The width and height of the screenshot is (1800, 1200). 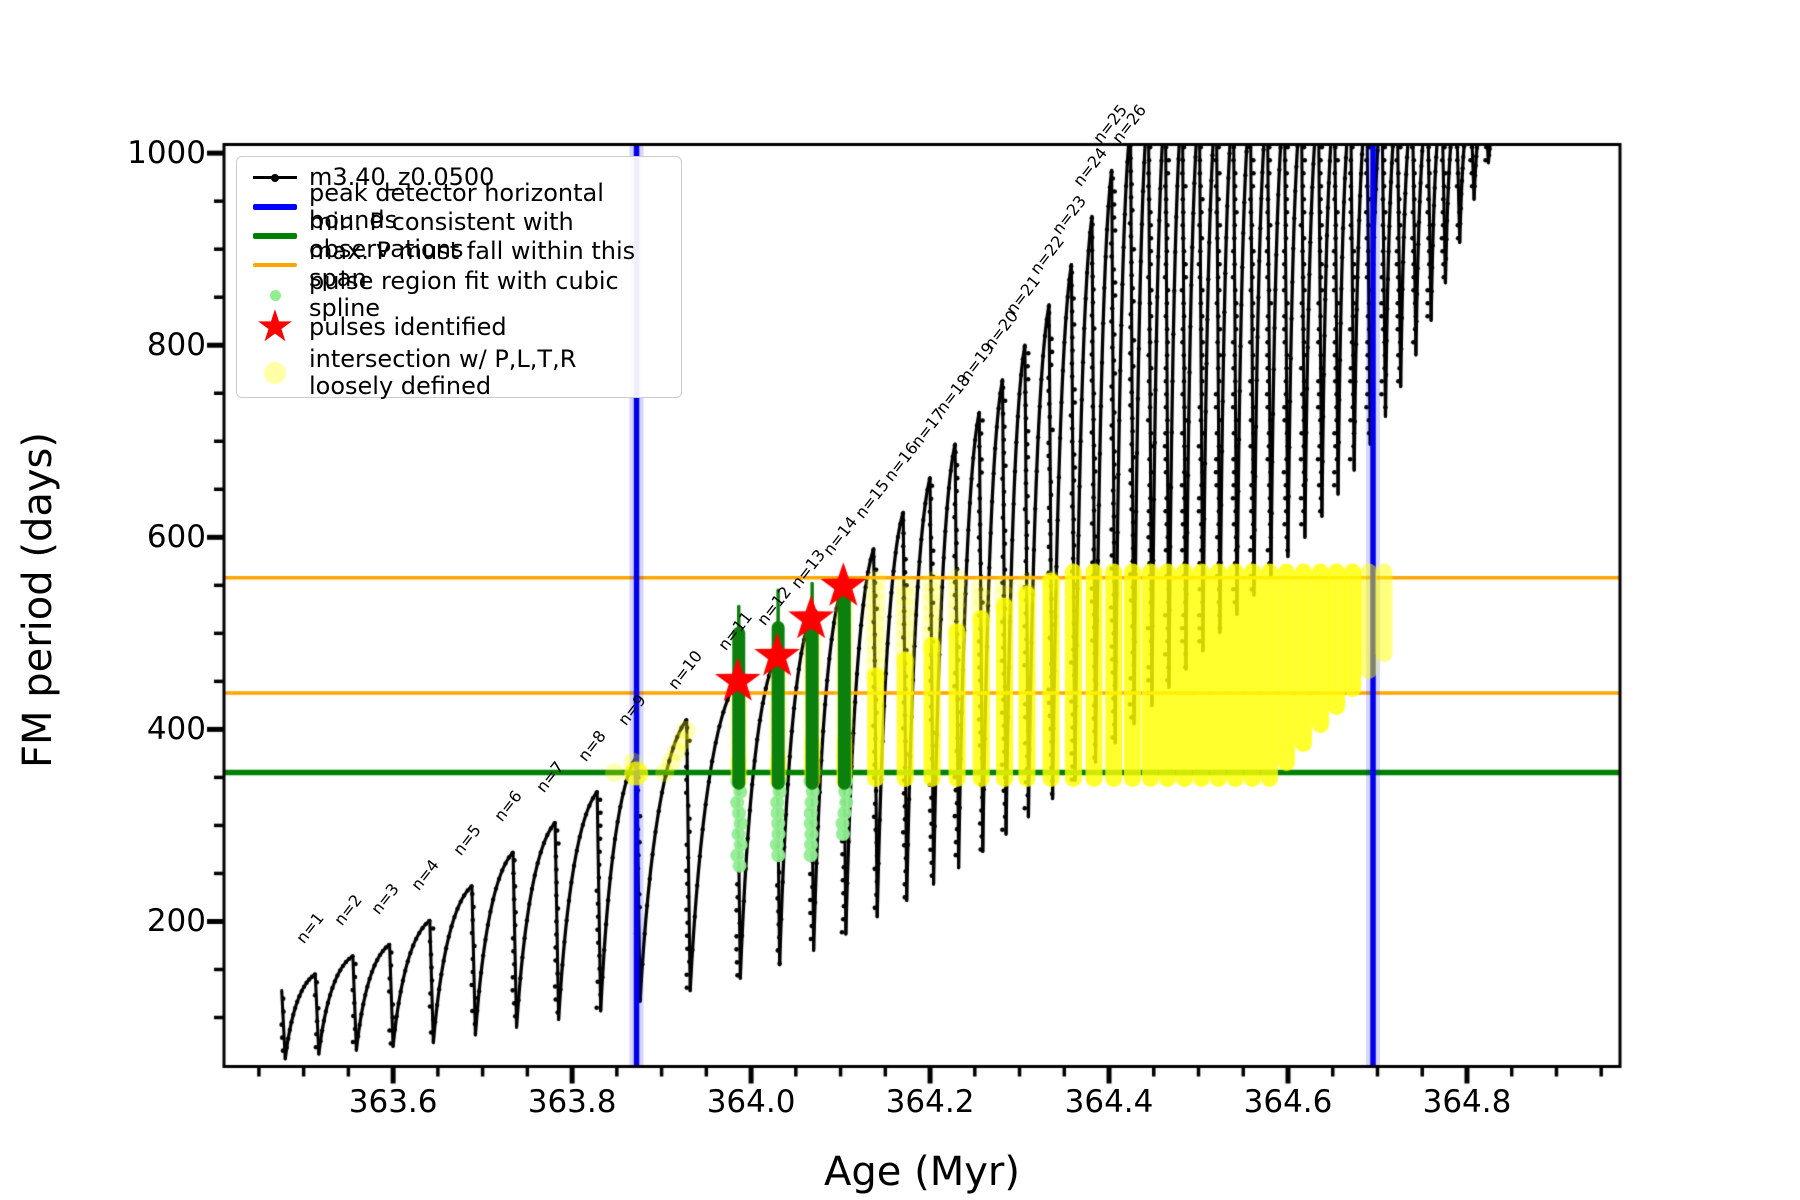 What do you see at coordinates (176, 537) in the screenshot?
I see `y-tick-label: 600` at bounding box center [176, 537].